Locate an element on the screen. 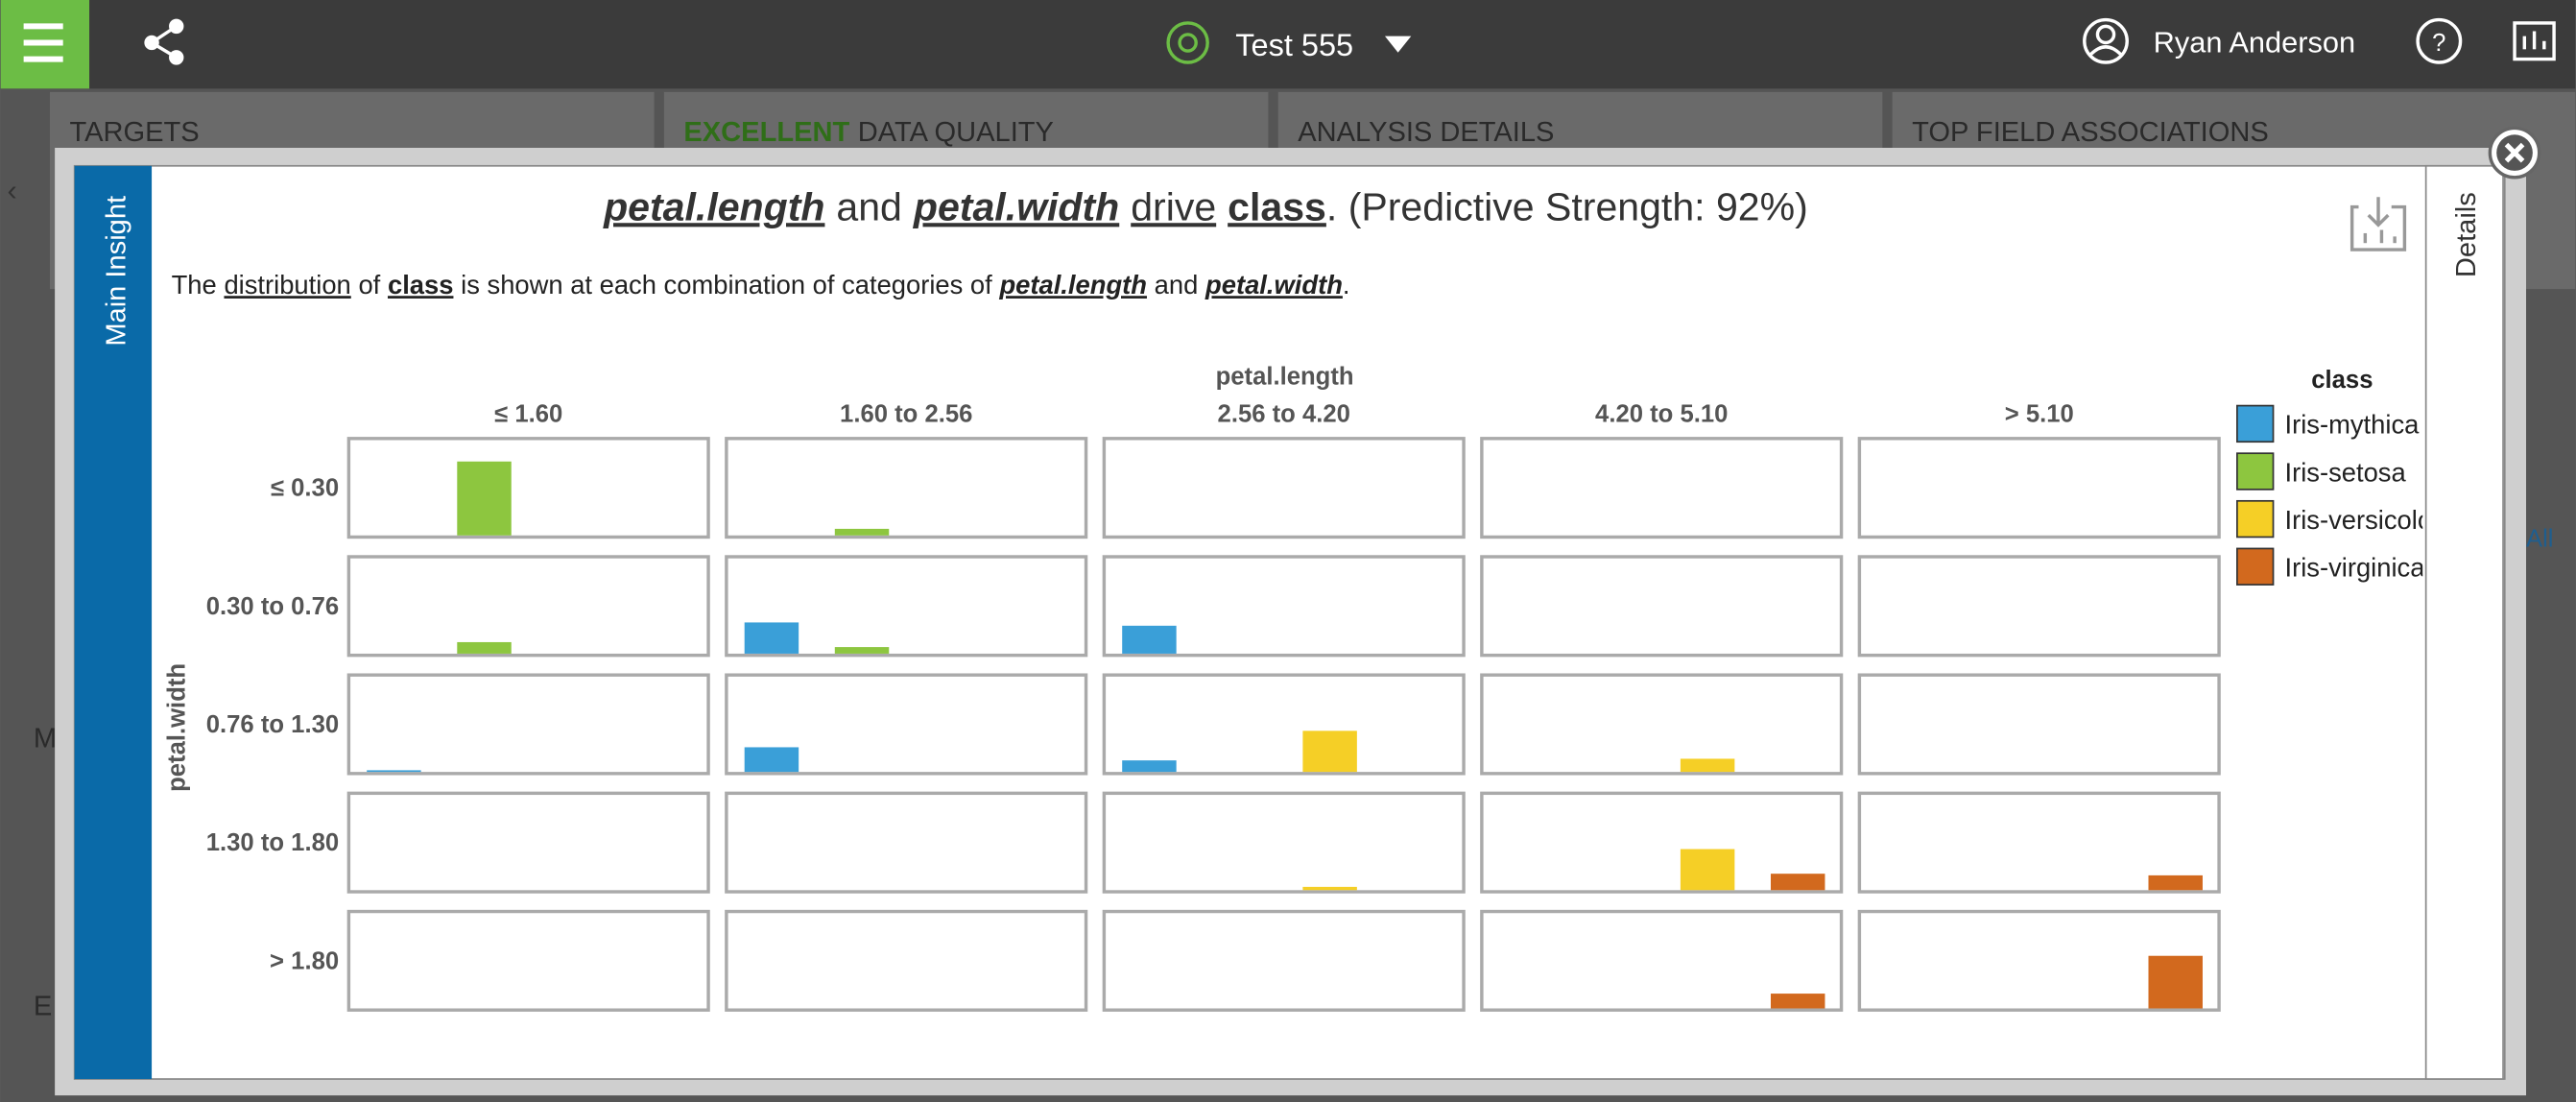 This screenshot has width=2576, height=1102. tab-label: Details is located at coordinates (2466, 235).